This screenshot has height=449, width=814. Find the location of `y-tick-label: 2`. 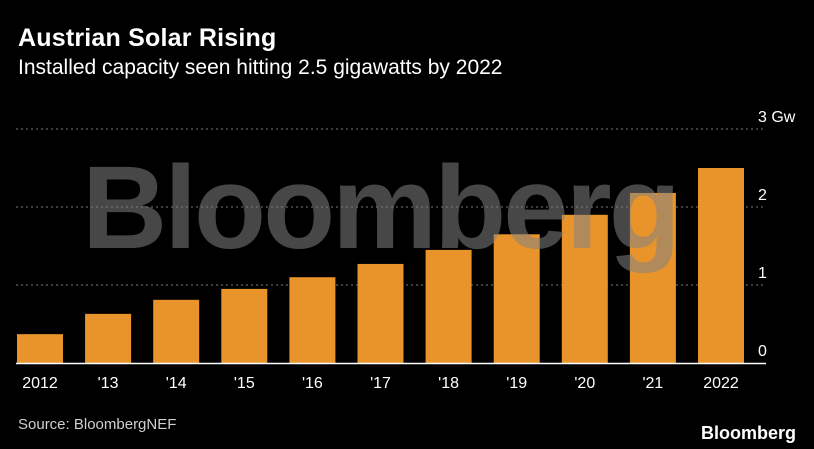

y-tick-label: 2 is located at coordinates (762, 195).